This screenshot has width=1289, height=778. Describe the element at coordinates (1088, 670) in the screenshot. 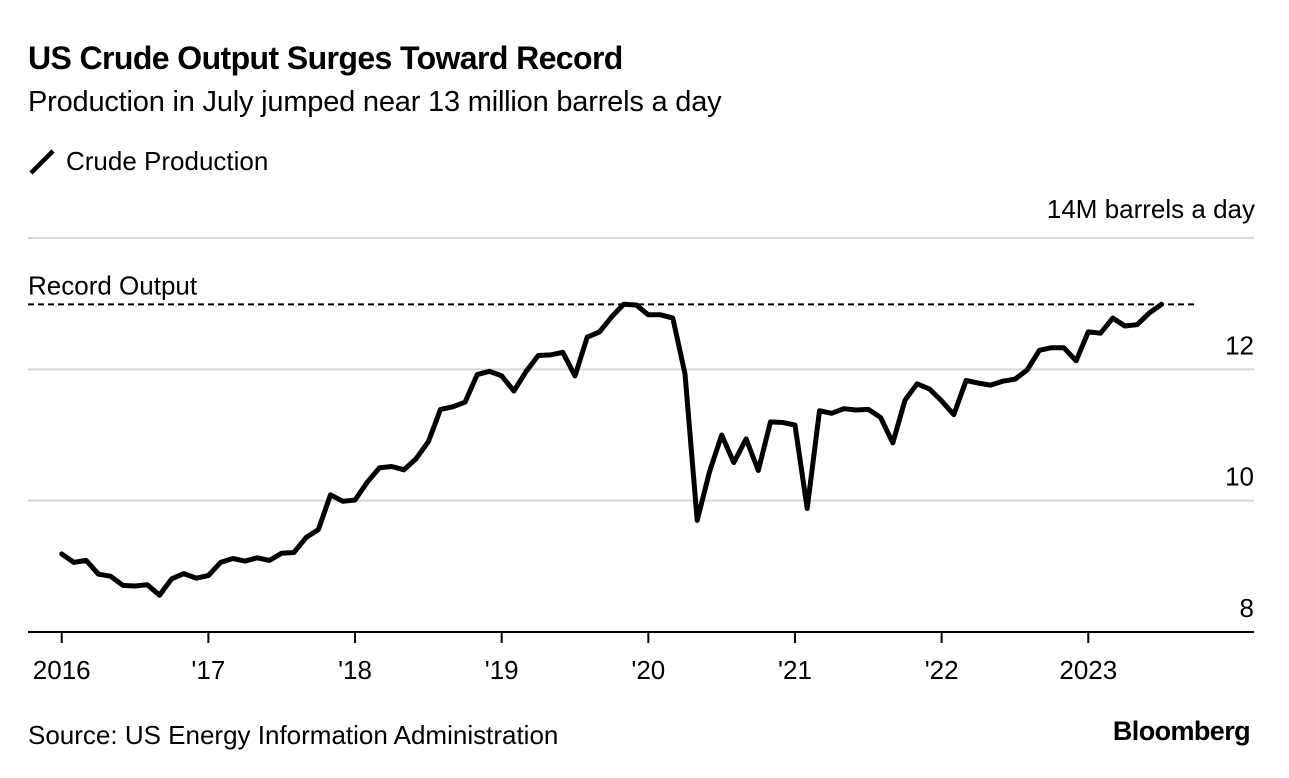

I see `x-tick-label-2023: 2023` at that location.